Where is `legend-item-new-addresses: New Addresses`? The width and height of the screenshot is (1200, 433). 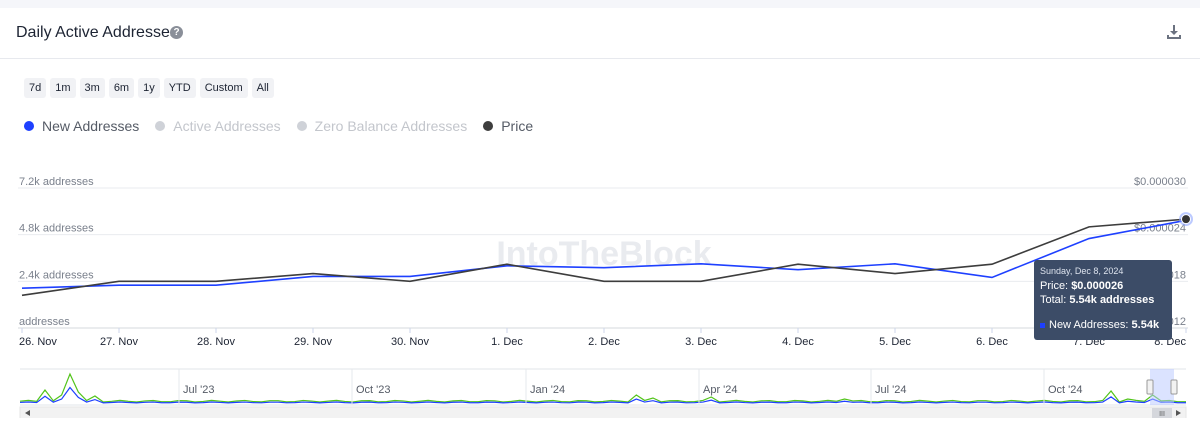
legend-item-new-addresses: New Addresses is located at coordinates (81, 126).